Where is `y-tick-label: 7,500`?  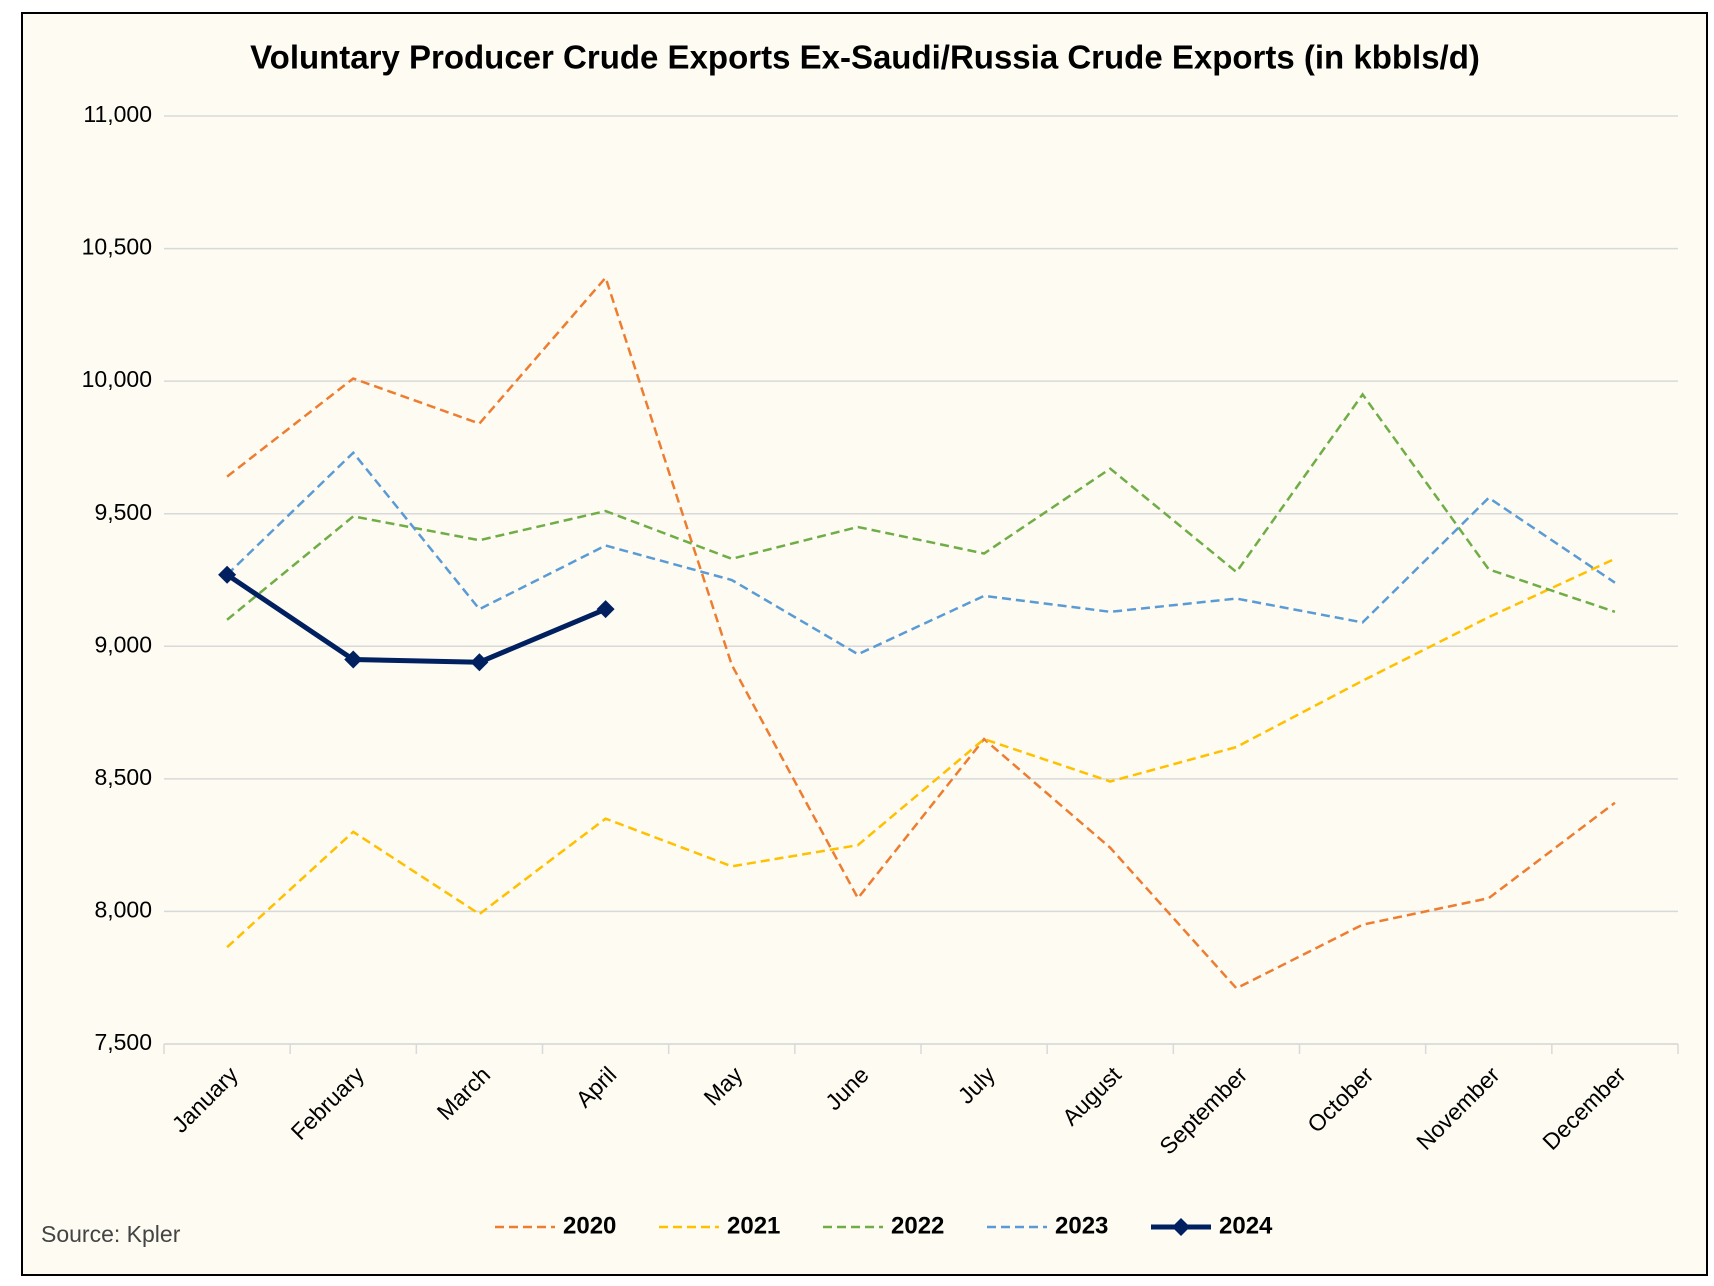 y-tick-label: 7,500 is located at coordinates (123, 1042).